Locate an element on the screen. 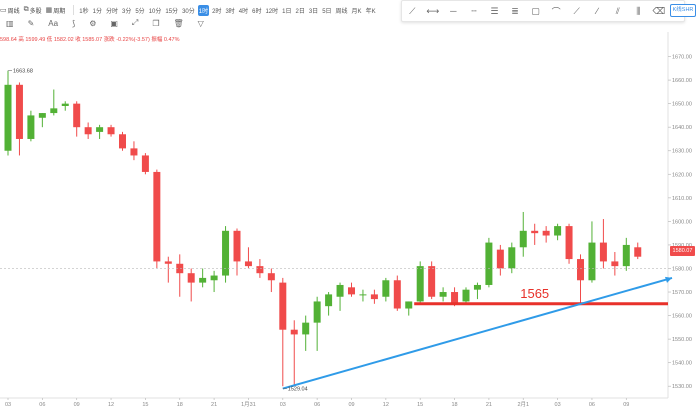  delete-icon: 🗑 is located at coordinates (178, 23).